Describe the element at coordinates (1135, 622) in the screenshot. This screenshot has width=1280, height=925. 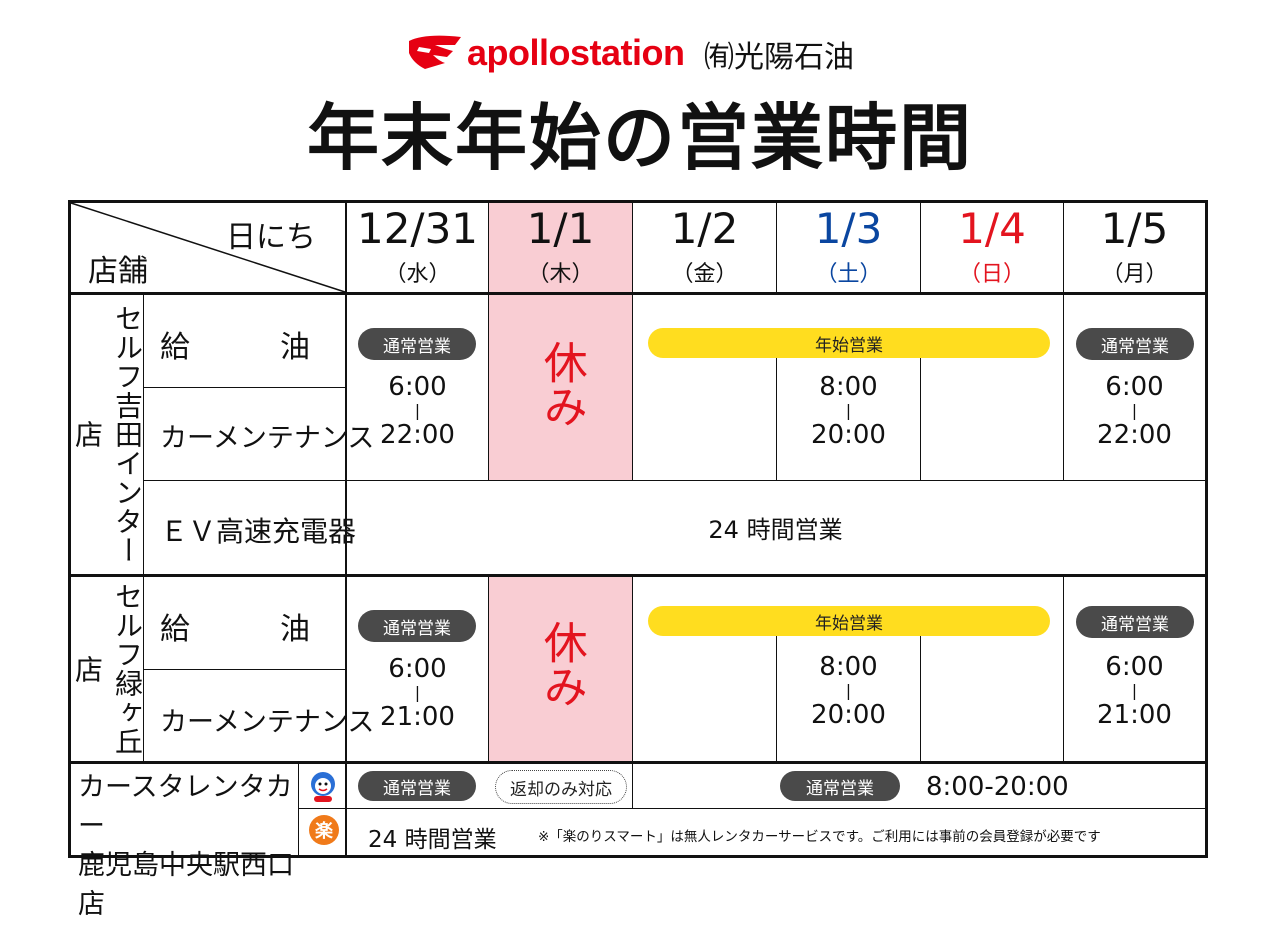
I see `store2-normal-badge-0105: 通常営業` at that location.